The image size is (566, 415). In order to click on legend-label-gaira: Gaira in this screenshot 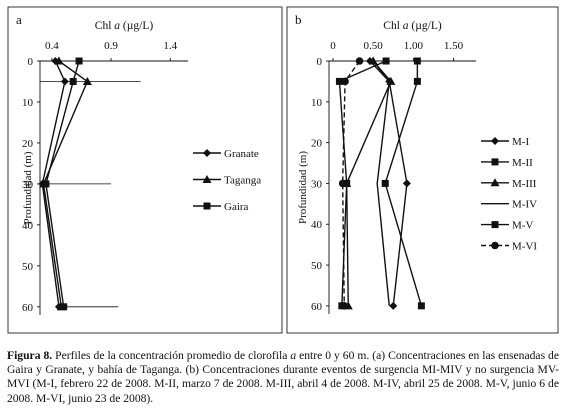, I will do `click(236, 207)`.